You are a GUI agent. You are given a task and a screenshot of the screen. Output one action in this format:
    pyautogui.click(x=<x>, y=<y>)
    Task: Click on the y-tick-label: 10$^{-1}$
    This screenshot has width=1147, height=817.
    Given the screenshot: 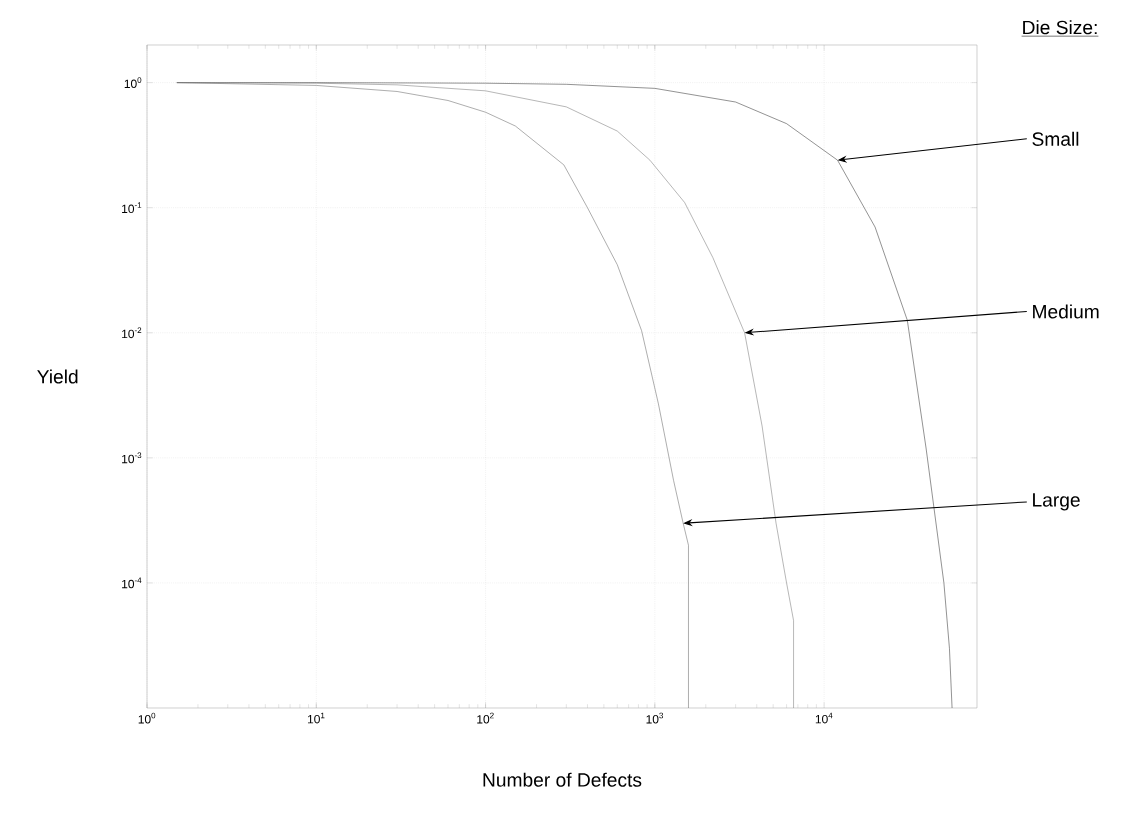 What is the action you would take?
    pyautogui.click(x=132, y=208)
    